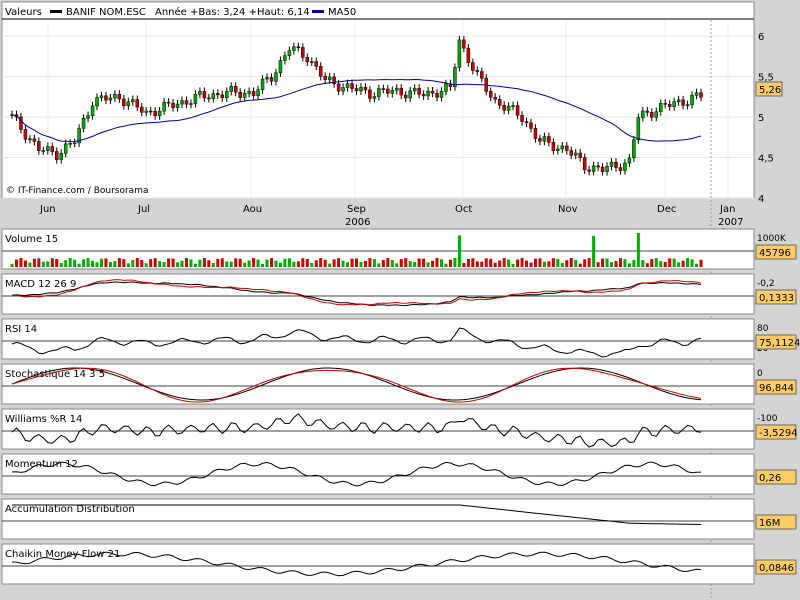 This screenshot has height=600, width=800. I want to click on indicator-value: 16M, so click(769, 523).